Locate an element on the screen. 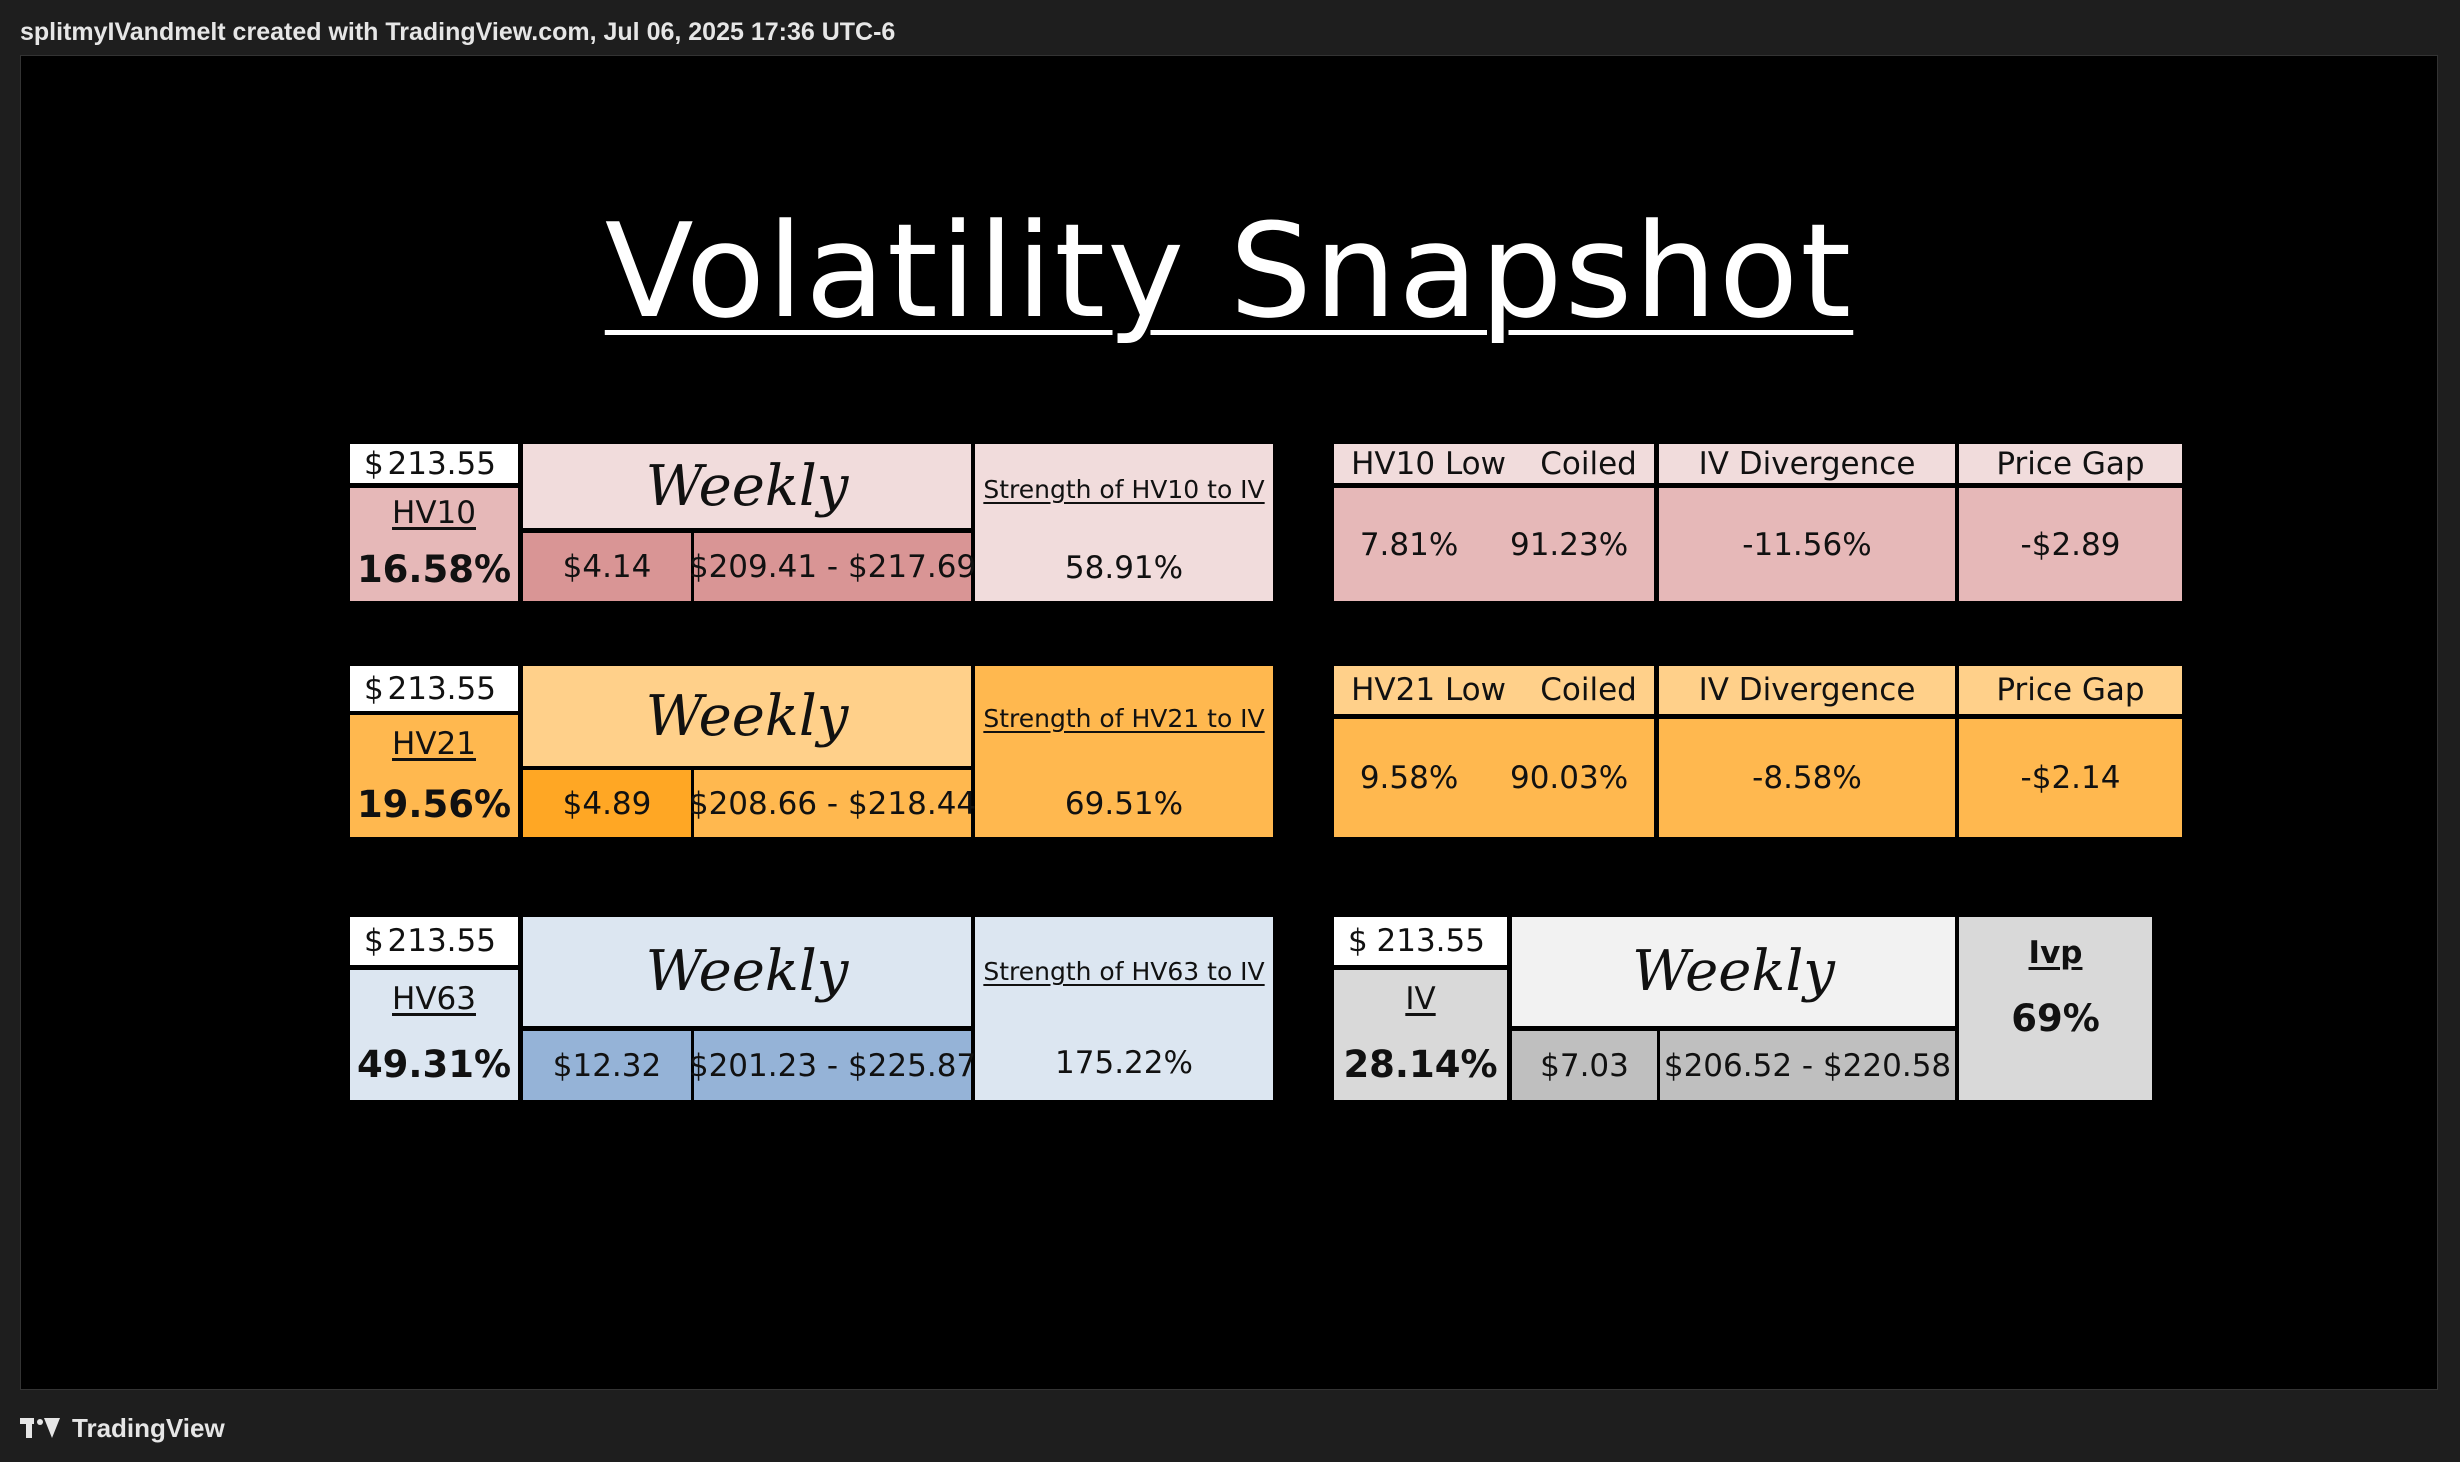 The height and width of the screenshot is (1462, 2460). iv-price-box: $ 213.55 is located at coordinates (1420, 941).